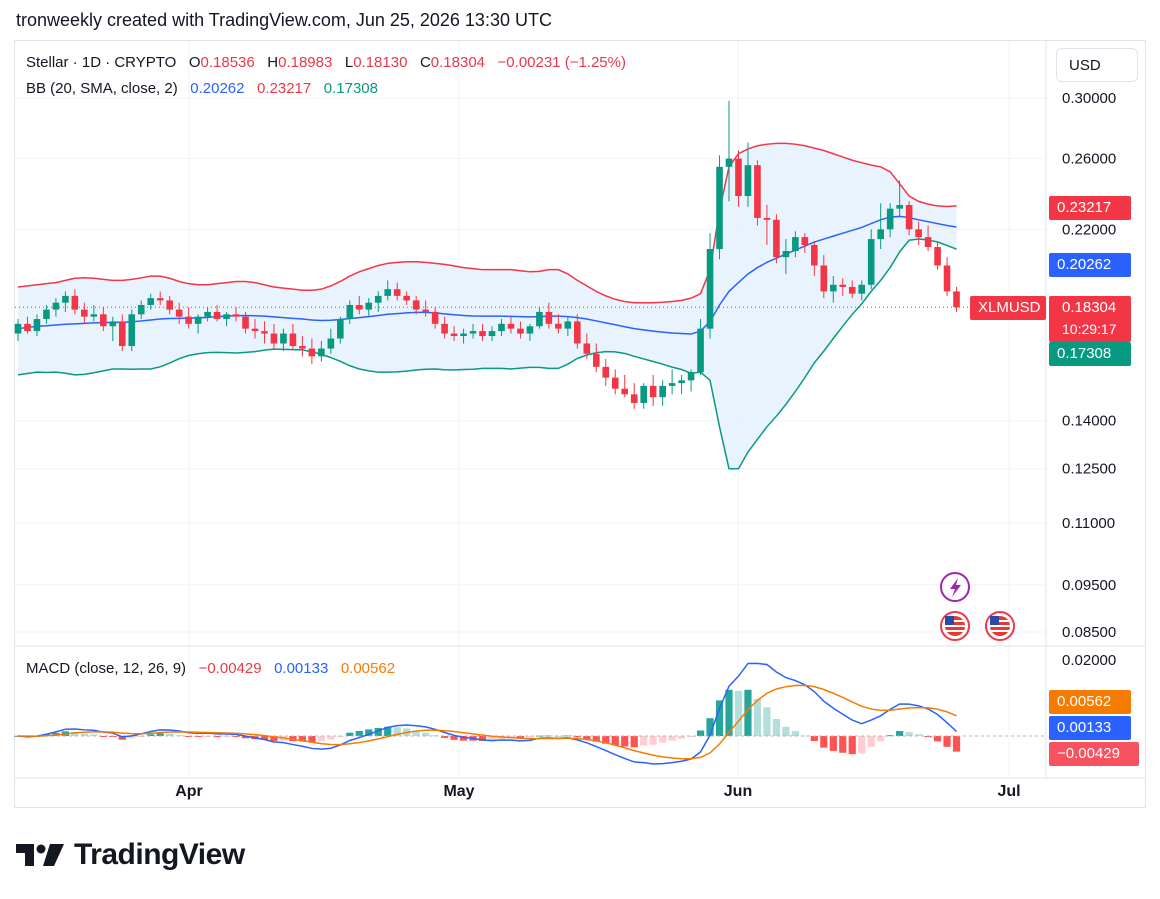 The image size is (1160, 899). I want to click on countdown-value: 10:29:17, so click(1089, 329).